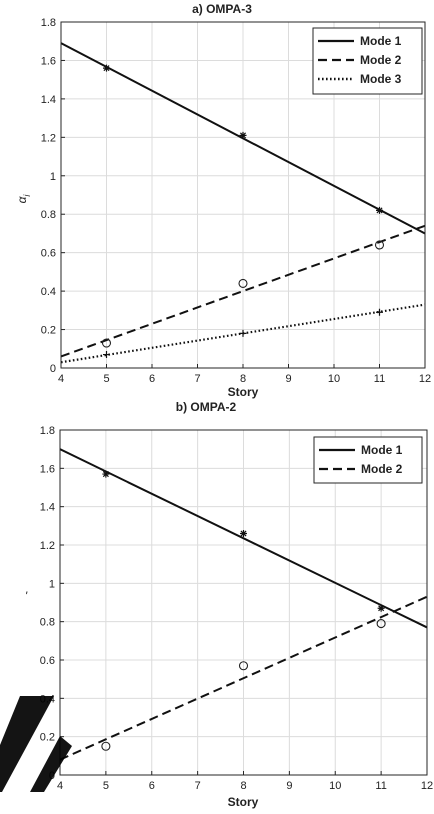 Image resolution: width=434 pixels, height=814 pixels. What do you see at coordinates (26, 596) in the screenshot?
I see `chart-b-y-axis-label: '` at bounding box center [26, 596].